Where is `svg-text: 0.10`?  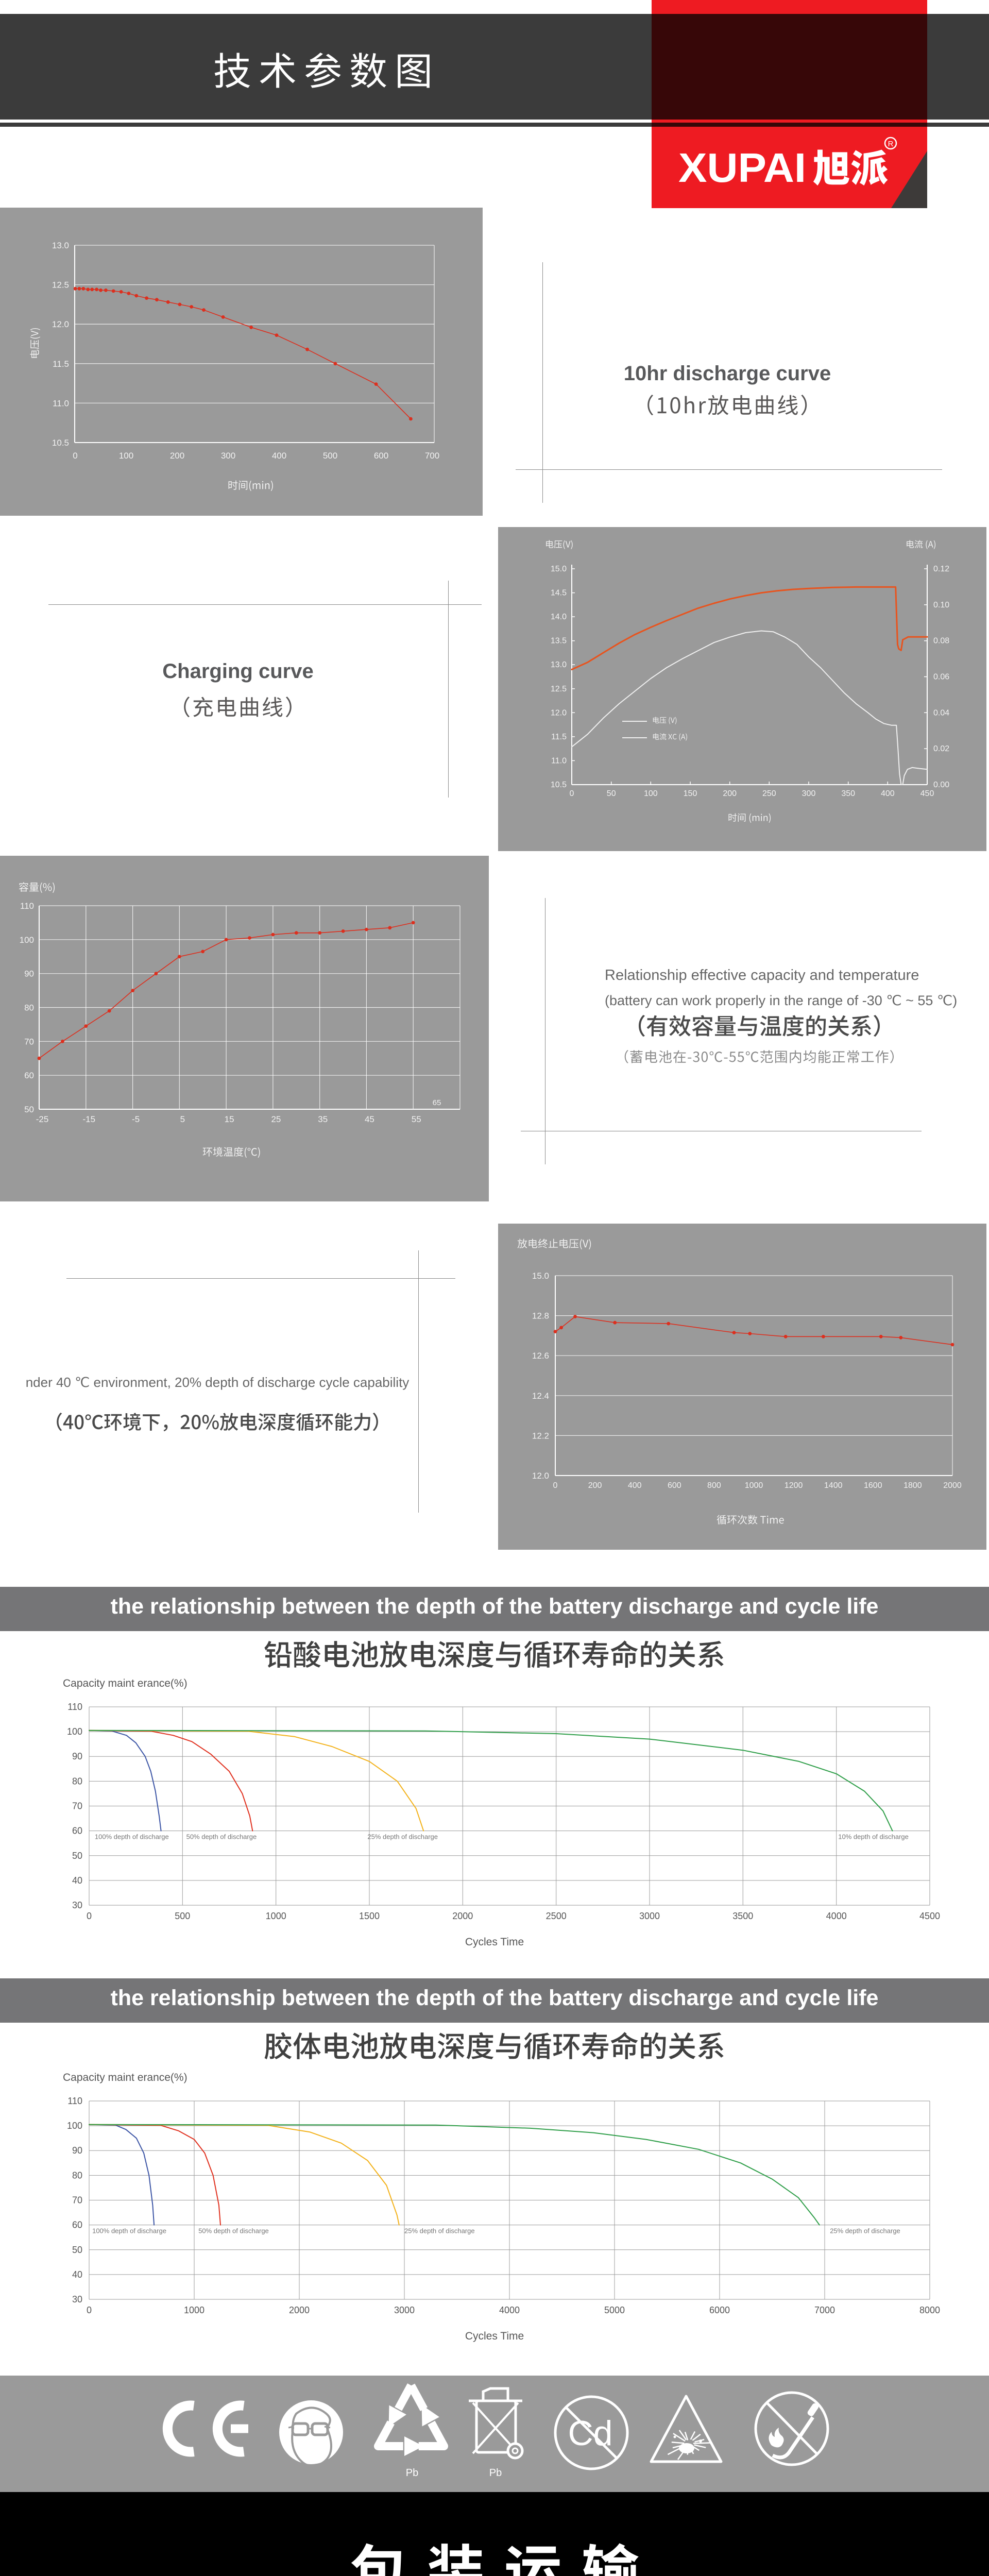 svg-text: 0.10 is located at coordinates (941, 605).